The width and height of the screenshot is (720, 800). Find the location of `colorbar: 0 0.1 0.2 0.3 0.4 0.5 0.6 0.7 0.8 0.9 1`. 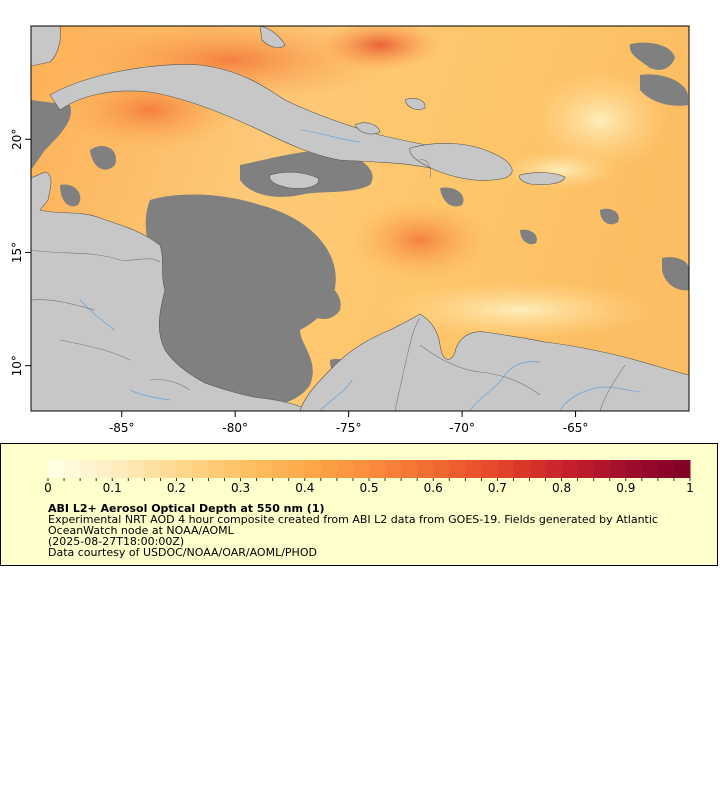

colorbar: 0 0.1 0.2 0.3 0.4 0.5 0.6 0.7 0.8 0.9 1 is located at coordinates (369, 477).